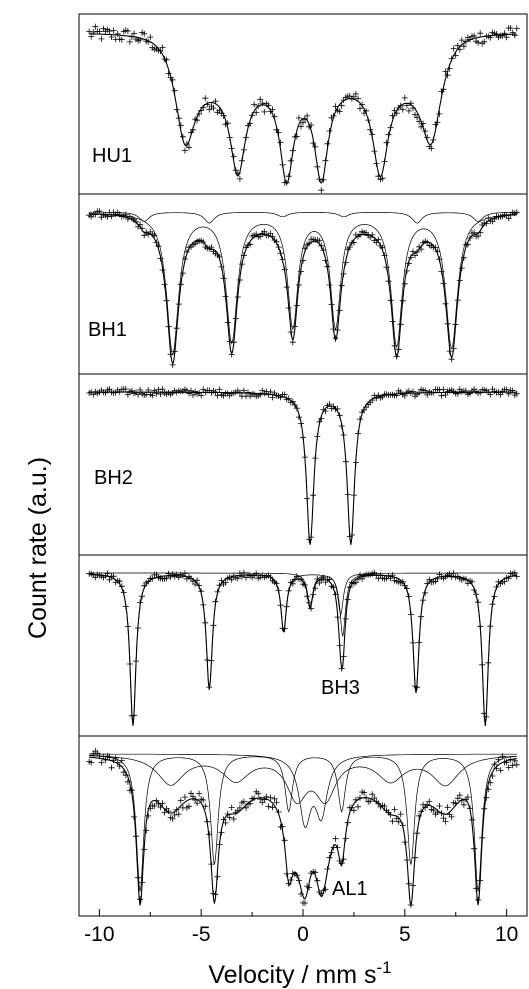  What do you see at coordinates (303, 109) in the screenshot?
I see `fit-curve` at bounding box center [303, 109].